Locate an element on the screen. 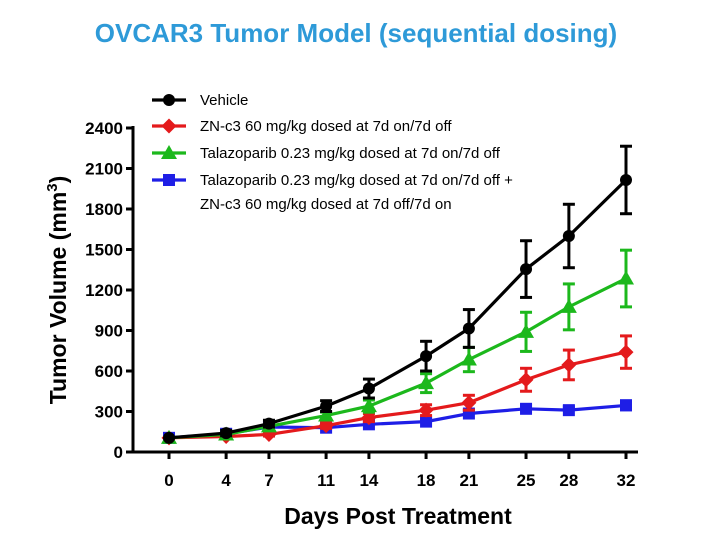  legend-label: ZN-c3 60 mg/kg dosed at 7d on/7d off is located at coordinates (326, 126).